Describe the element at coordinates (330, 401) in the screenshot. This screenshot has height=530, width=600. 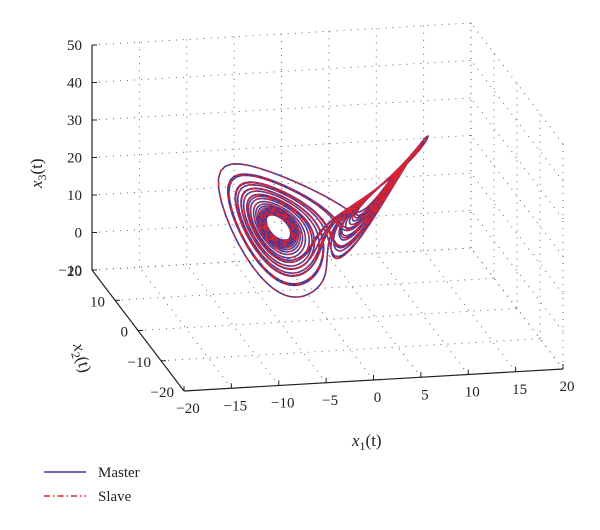
I see `x-tick-label: −5` at that location.